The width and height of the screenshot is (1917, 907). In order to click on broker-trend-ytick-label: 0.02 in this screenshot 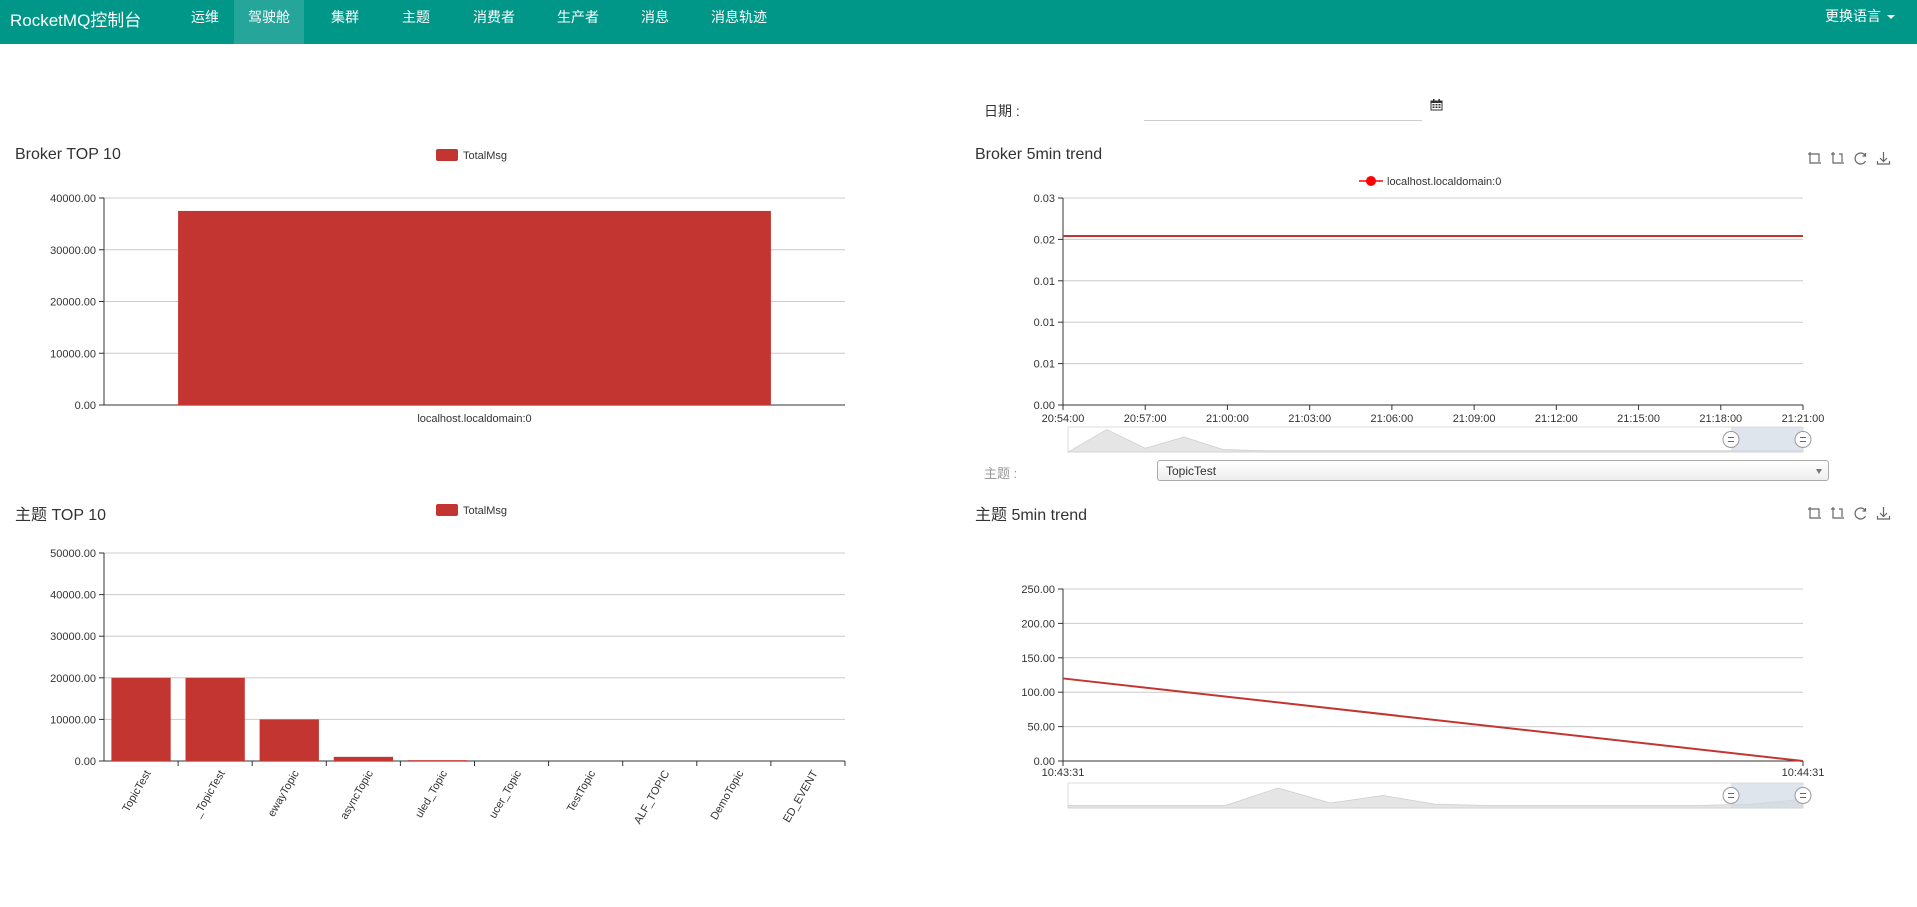, I will do `click(1044, 240)`.